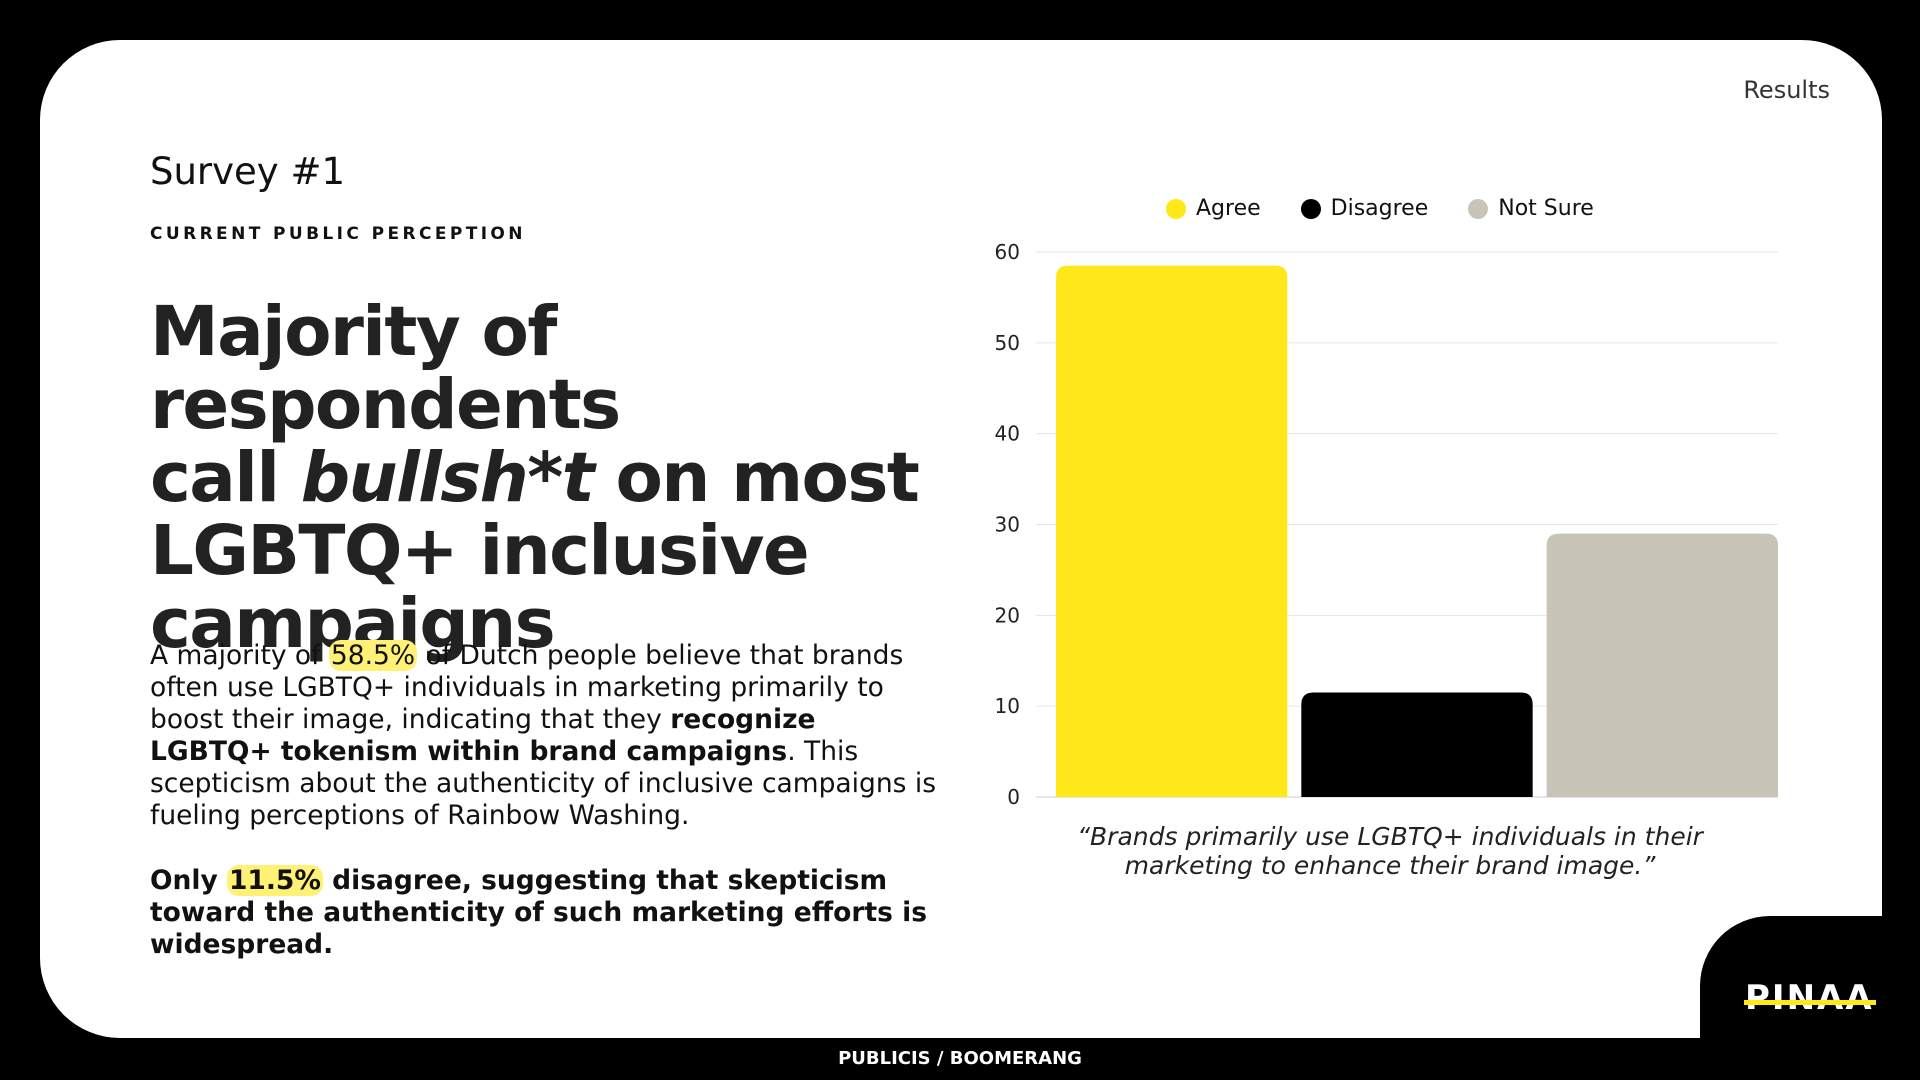 This screenshot has height=1080, width=1920. I want to click on chart-legend: Agree Disagree Not Sure, so click(1380, 208).